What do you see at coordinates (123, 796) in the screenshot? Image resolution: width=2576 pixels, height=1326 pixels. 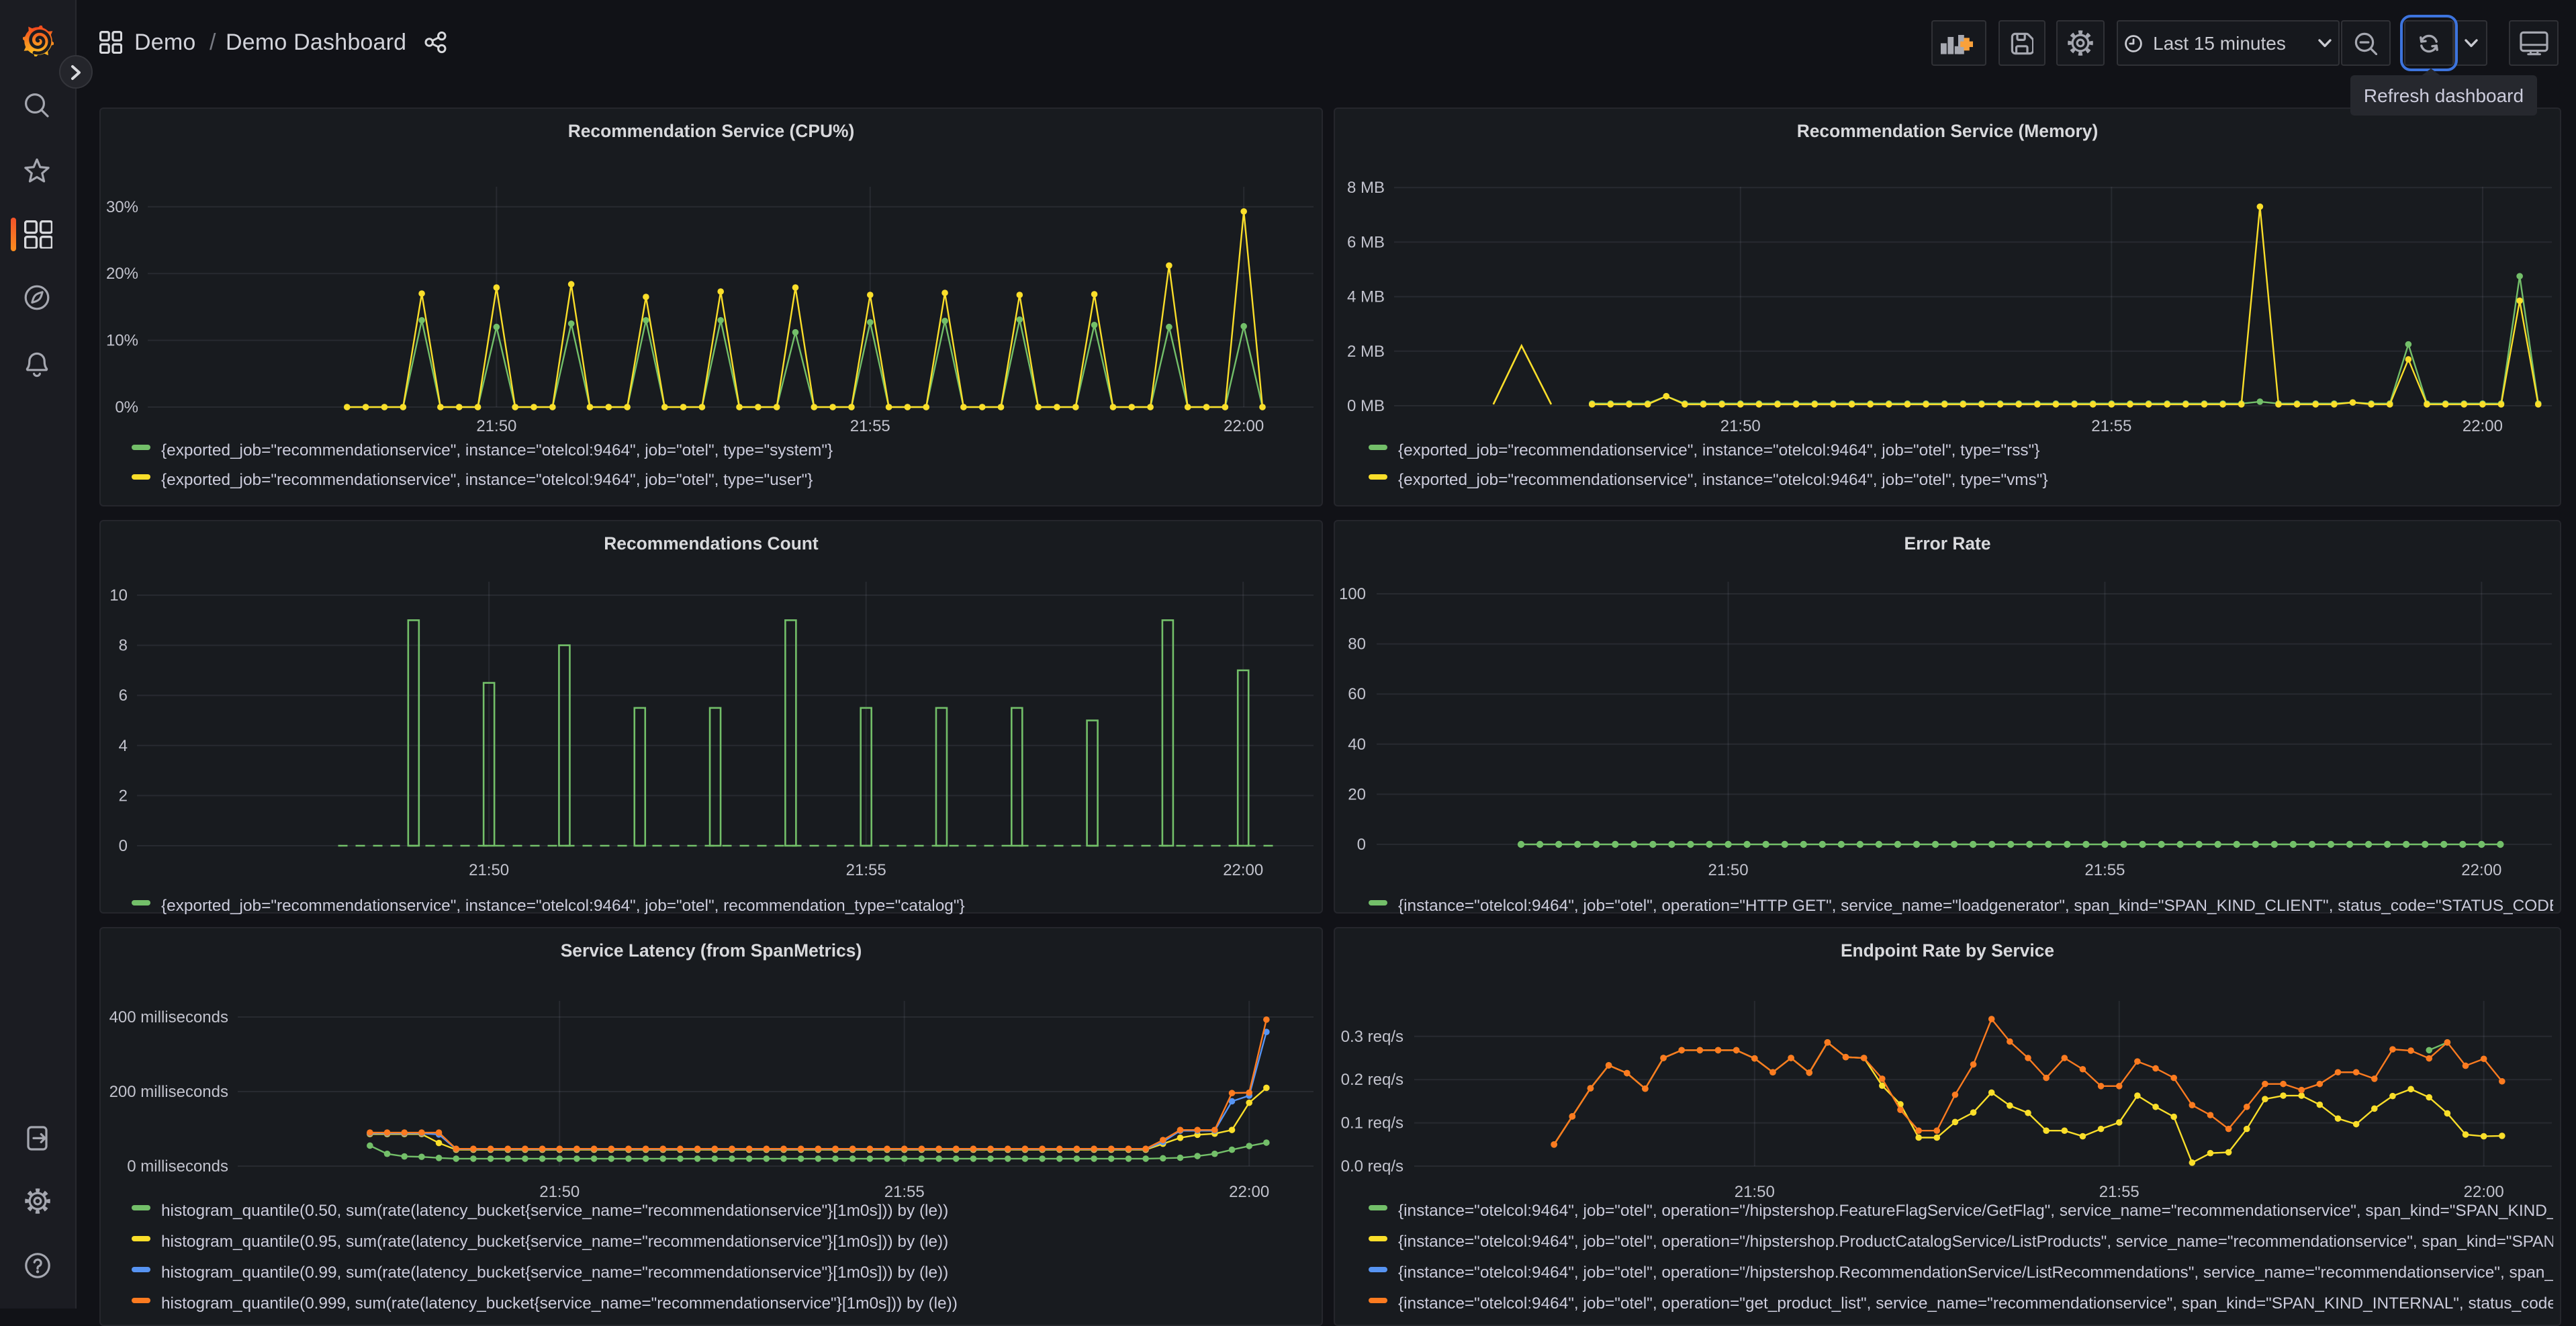 I see `svg-text: 2` at bounding box center [123, 796].